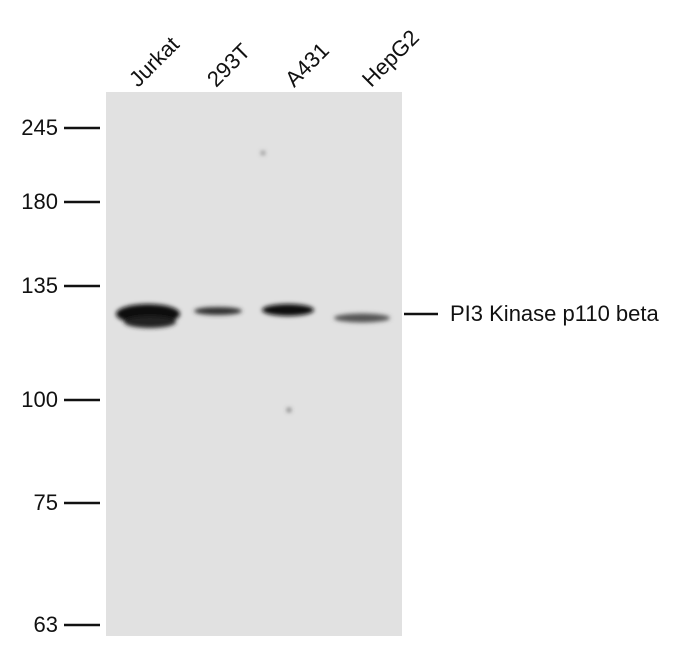  What do you see at coordinates (307, 65) in the screenshot?
I see `lane-label: A431` at bounding box center [307, 65].